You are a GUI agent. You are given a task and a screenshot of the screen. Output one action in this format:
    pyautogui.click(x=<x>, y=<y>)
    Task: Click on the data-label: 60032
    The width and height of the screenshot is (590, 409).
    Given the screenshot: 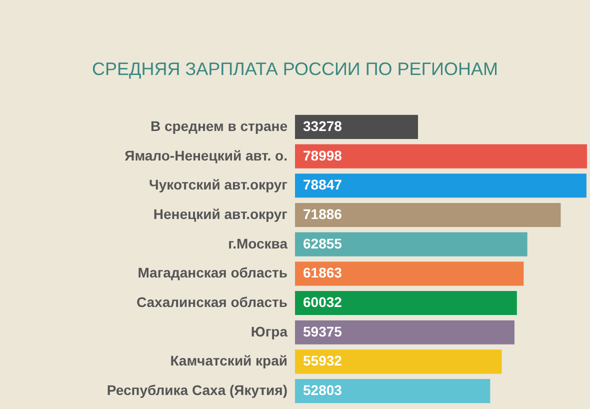 What is the action you would take?
    pyautogui.click(x=322, y=302)
    